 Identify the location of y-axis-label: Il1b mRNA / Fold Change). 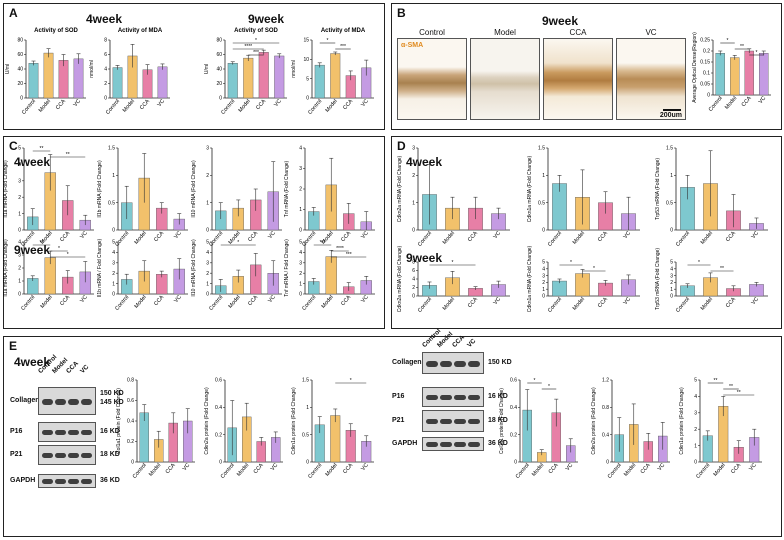
(100, 267).